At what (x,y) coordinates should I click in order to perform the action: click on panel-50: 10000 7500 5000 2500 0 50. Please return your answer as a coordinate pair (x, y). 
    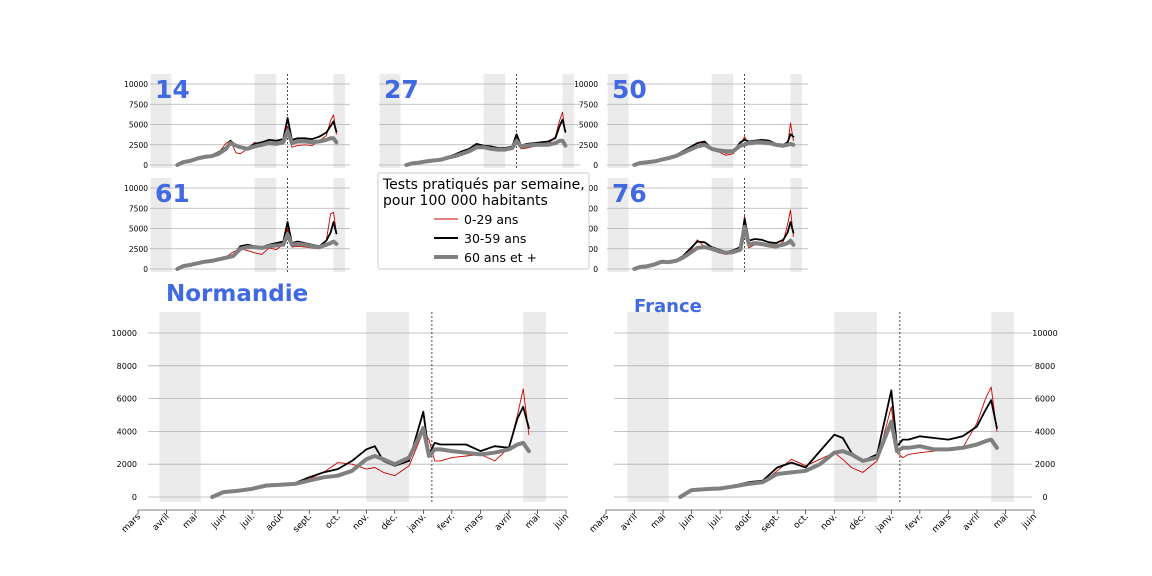
    Looking at the image, I should click on (691, 122).